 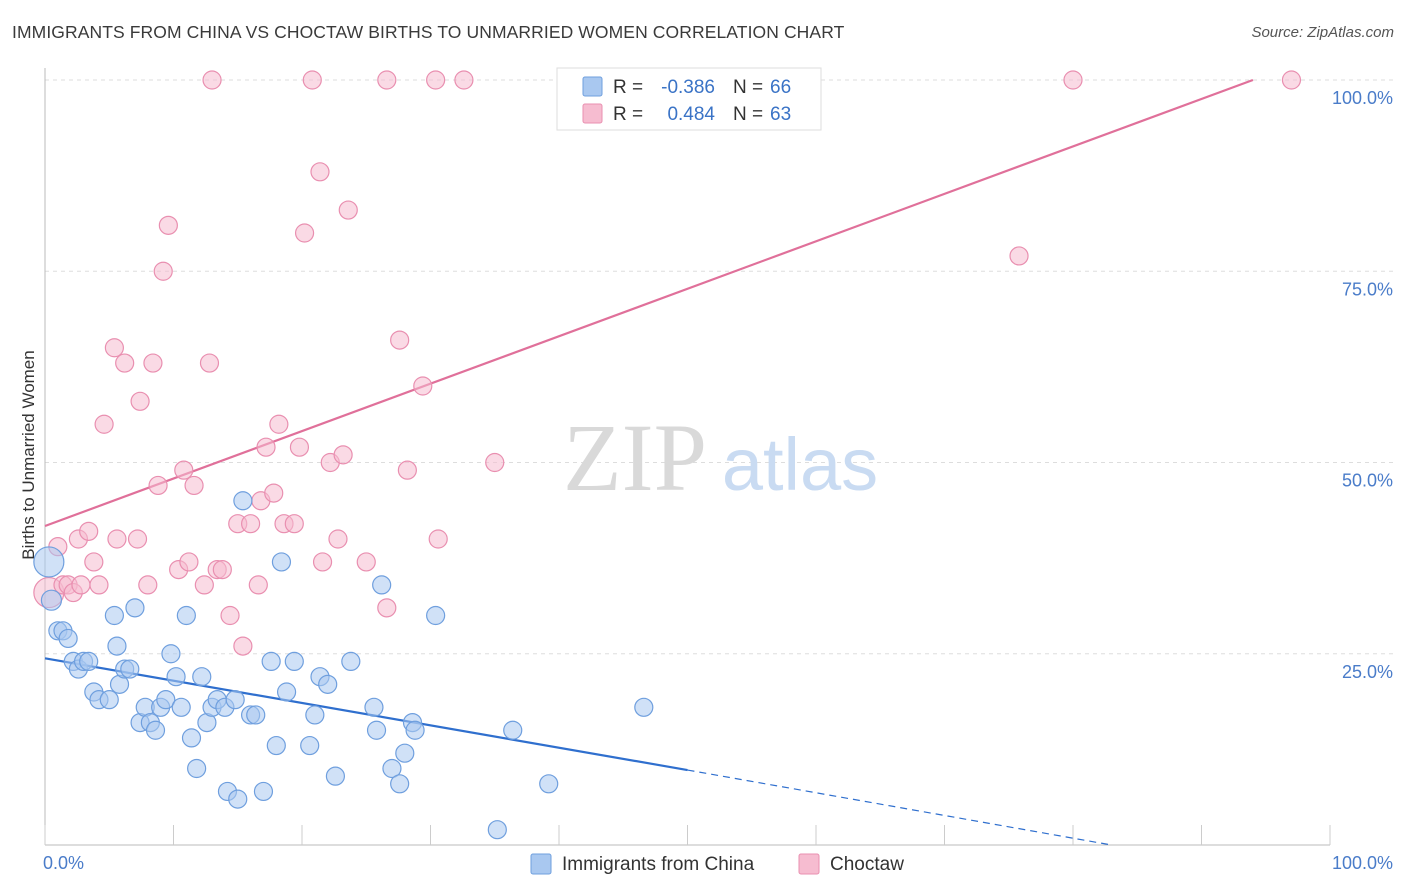 I want to click on legend-n-value-china: 66, so click(x=780, y=87).